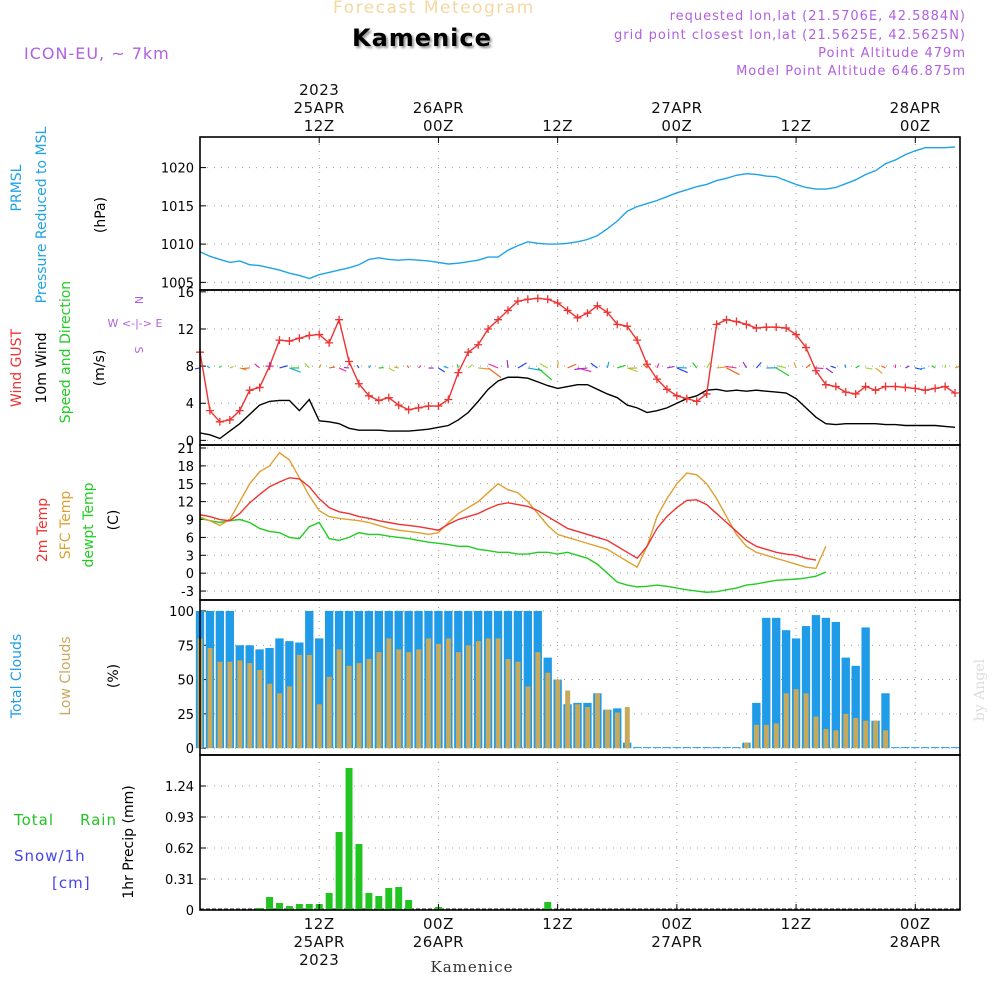  What do you see at coordinates (185, 449) in the screenshot?
I see `temperature-ytick-label: 21` at bounding box center [185, 449].